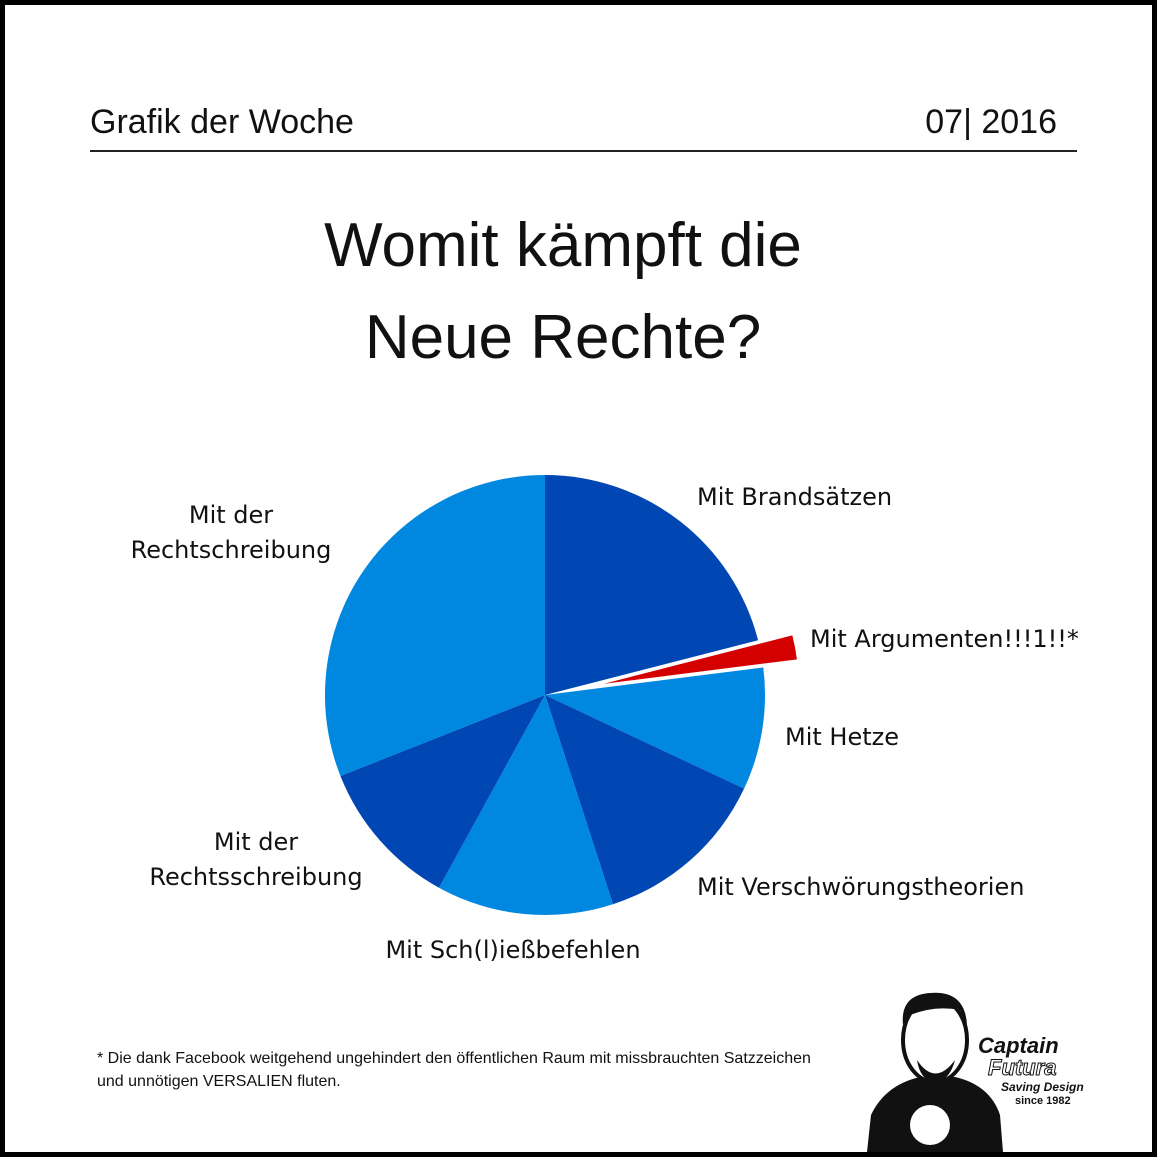 The image size is (1157, 1157). I want to click on slice-label: Mit Brandsätzen, so click(795, 497).